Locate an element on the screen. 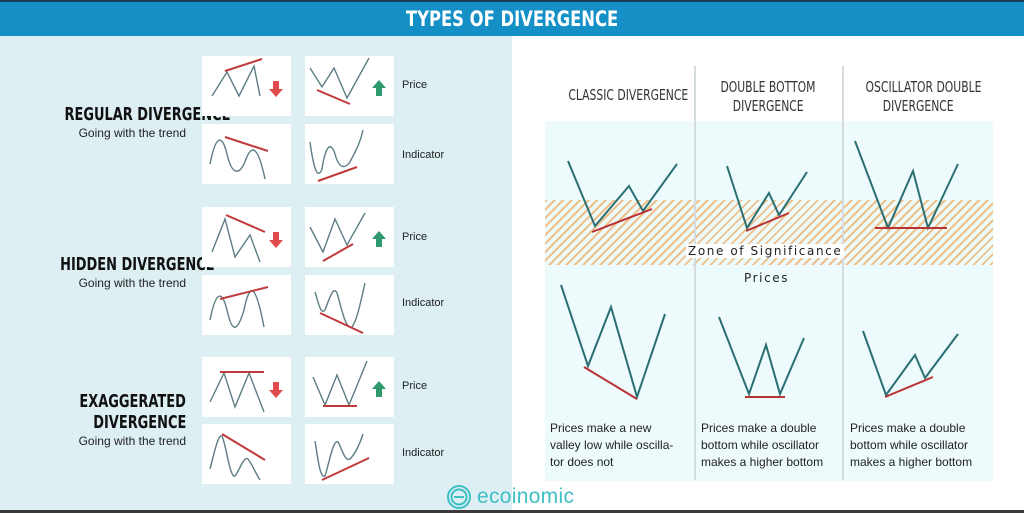  zone-of-significance-label: Zone of Significance is located at coordinates (765, 251).